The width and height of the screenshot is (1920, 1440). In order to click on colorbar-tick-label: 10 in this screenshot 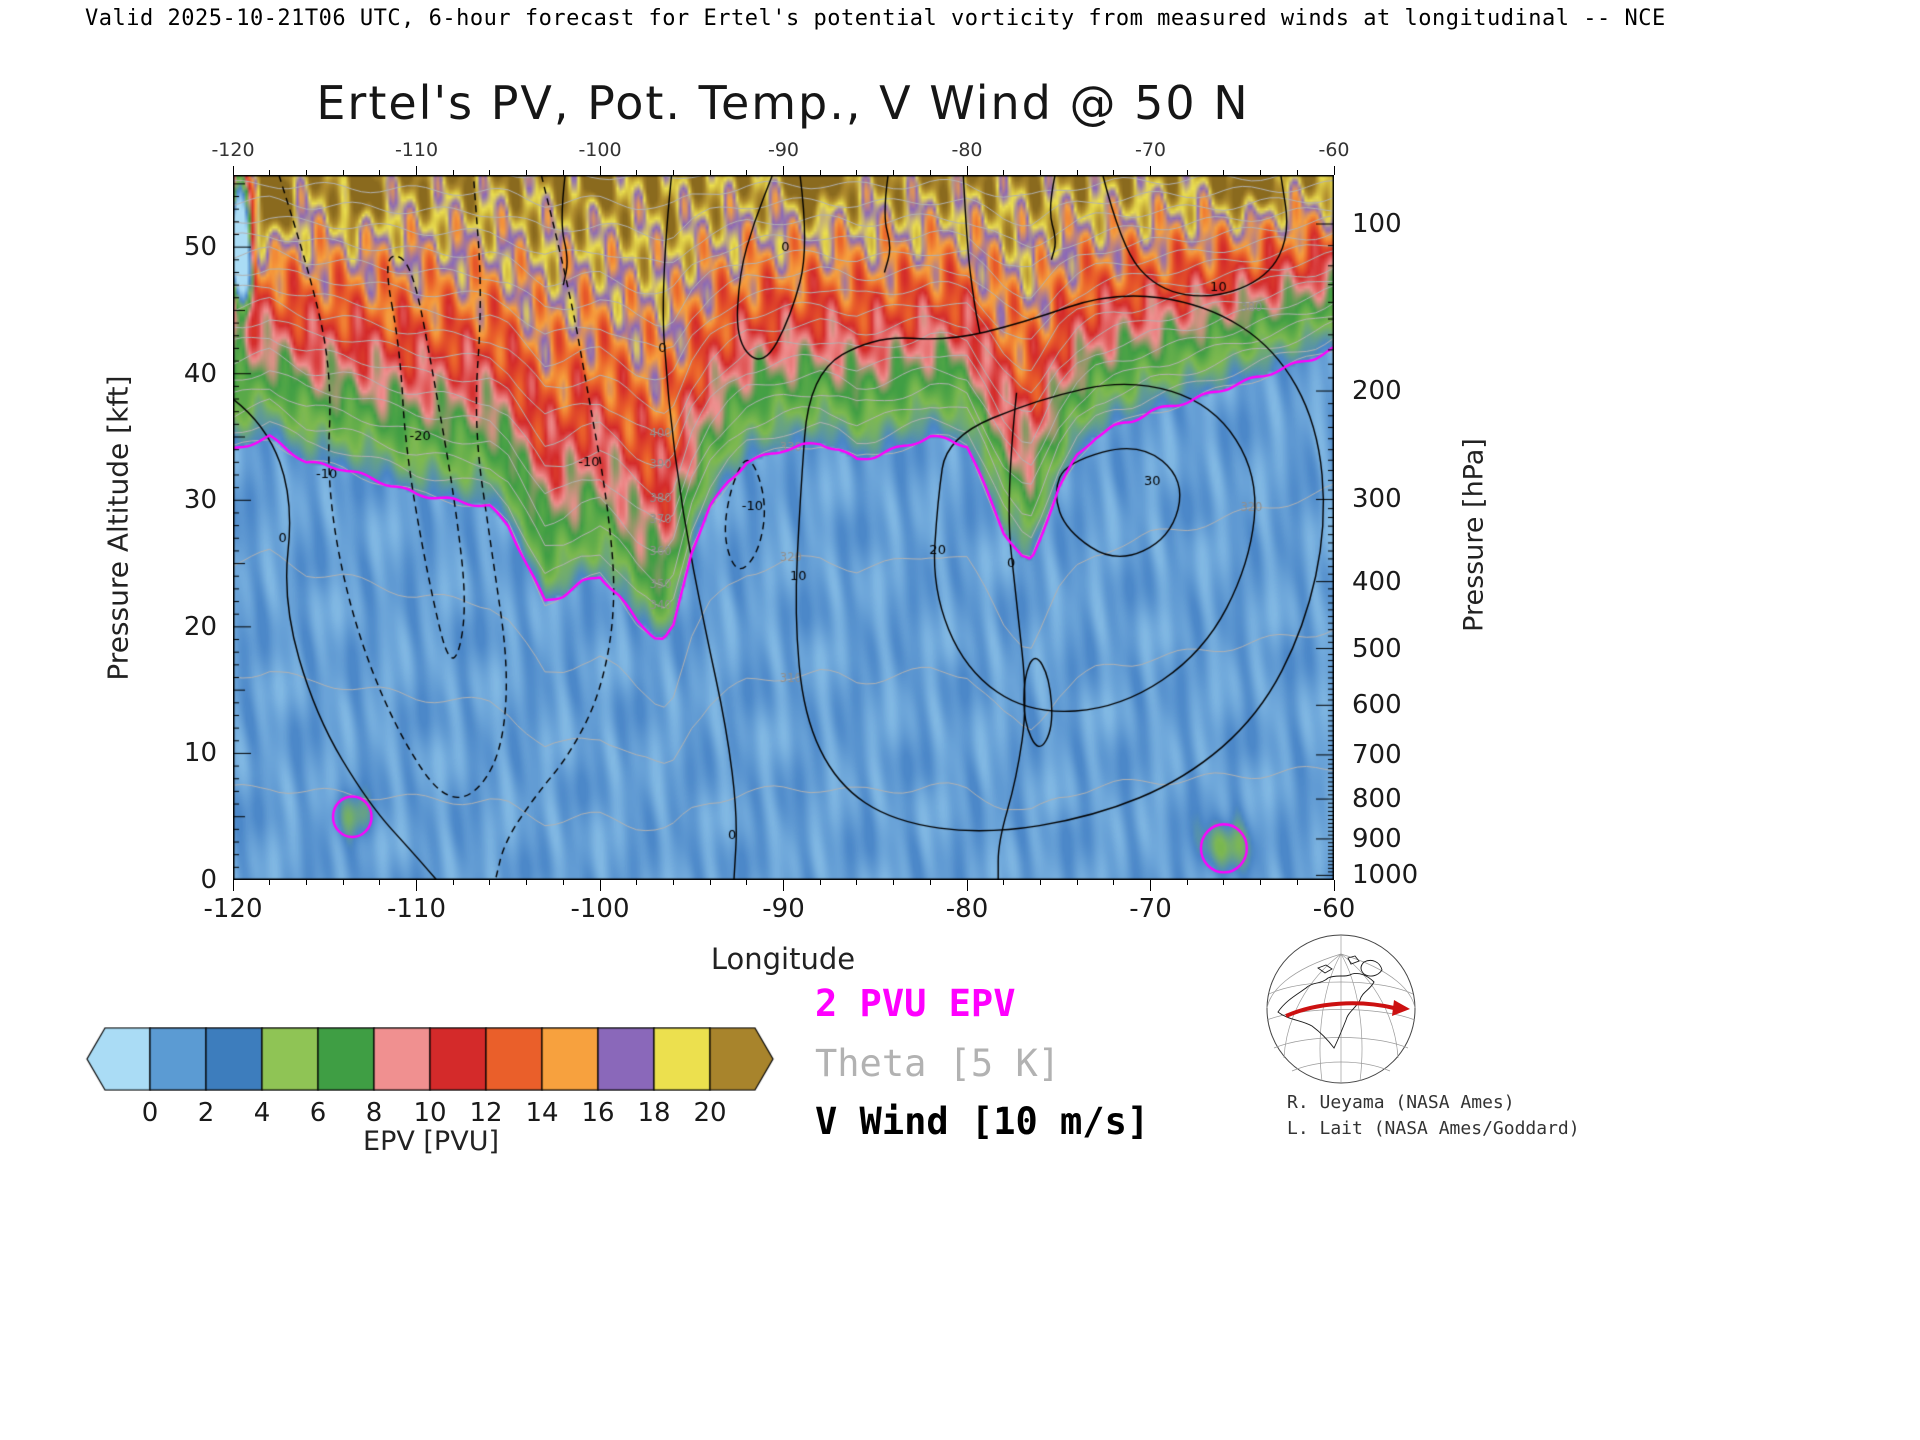, I will do `click(430, 1113)`.